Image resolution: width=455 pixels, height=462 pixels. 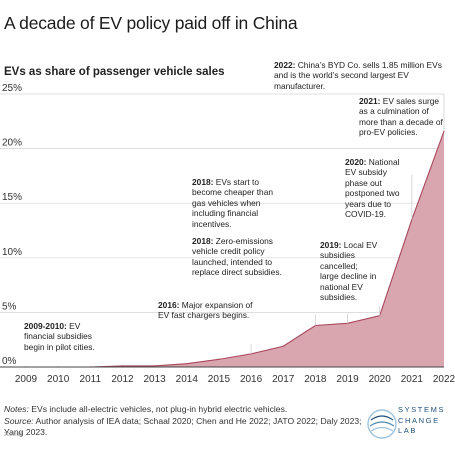 I want to click on x-tick-label: 2019, so click(x=347, y=379).